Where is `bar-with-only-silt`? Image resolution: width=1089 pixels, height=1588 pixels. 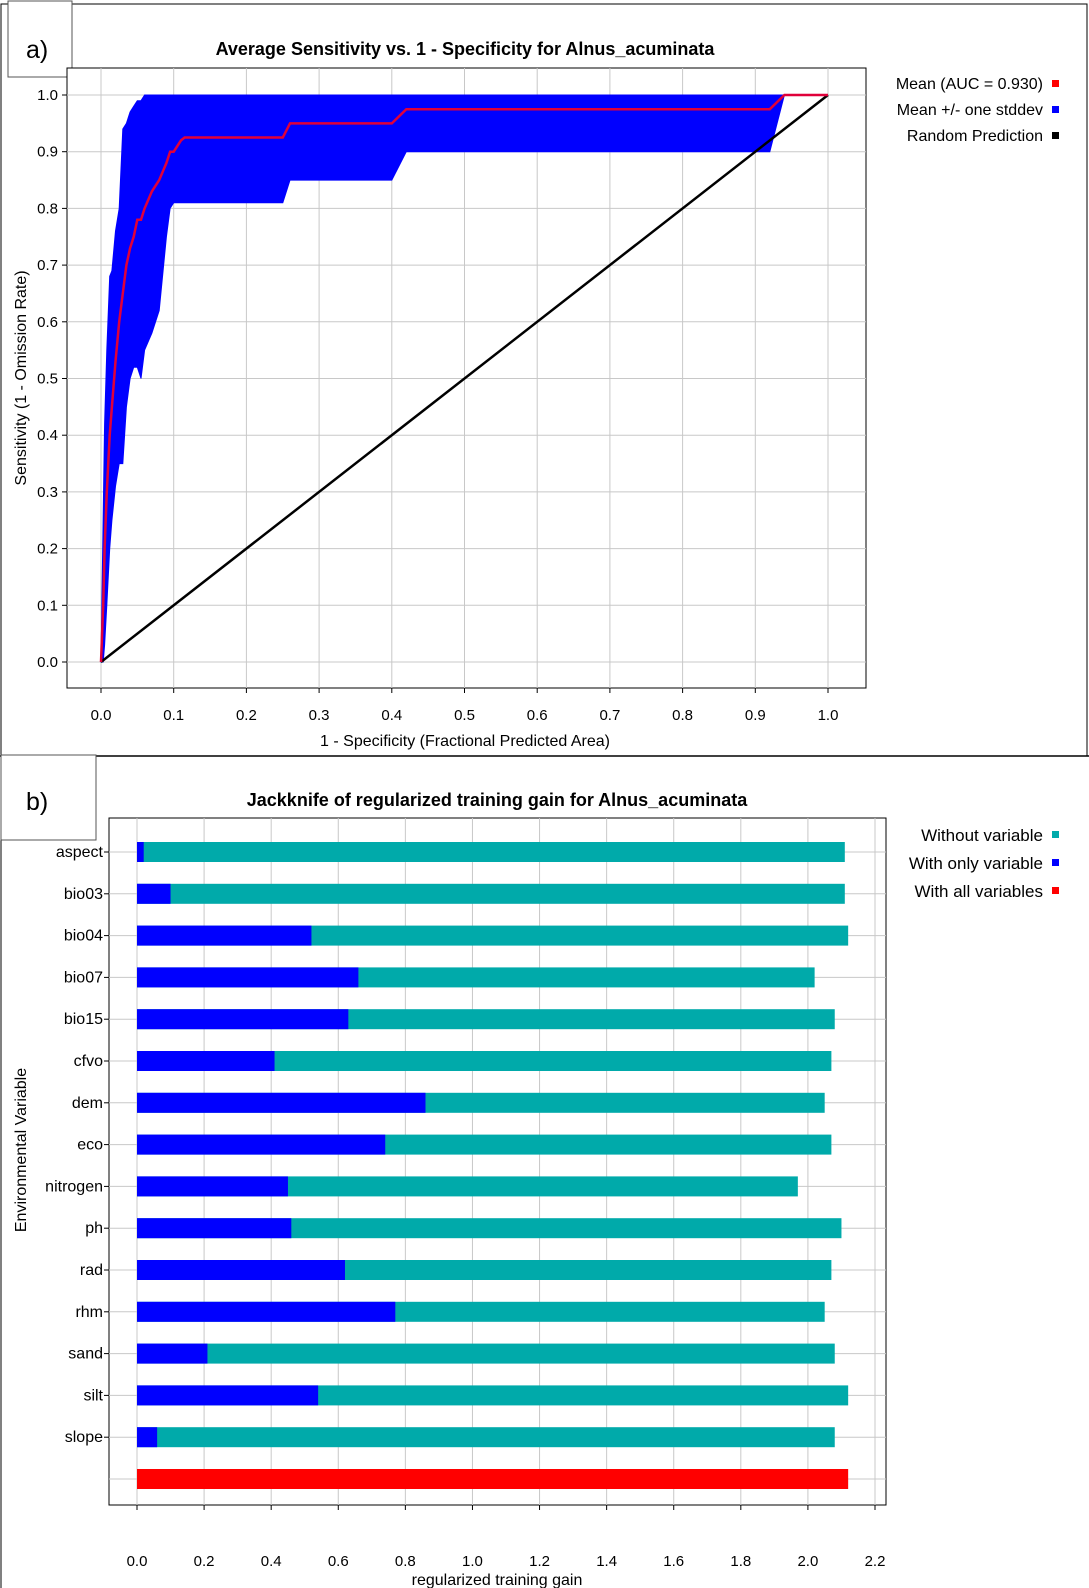 bar-with-only-silt is located at coordinates (228, 1395).